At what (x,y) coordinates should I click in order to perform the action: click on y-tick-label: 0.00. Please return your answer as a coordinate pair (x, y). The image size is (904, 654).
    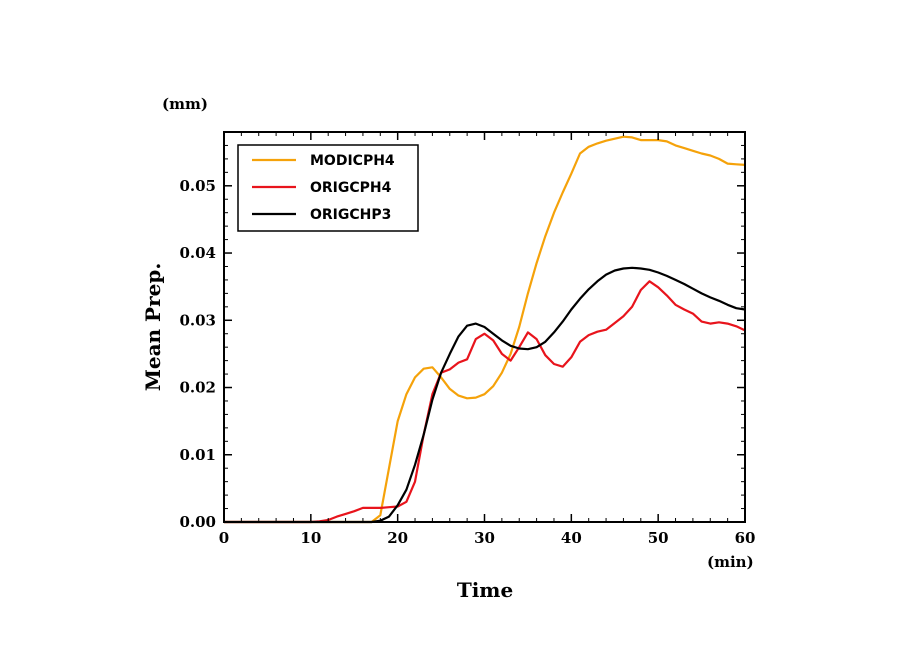
    Looking at the image, I should click on (197, 522).